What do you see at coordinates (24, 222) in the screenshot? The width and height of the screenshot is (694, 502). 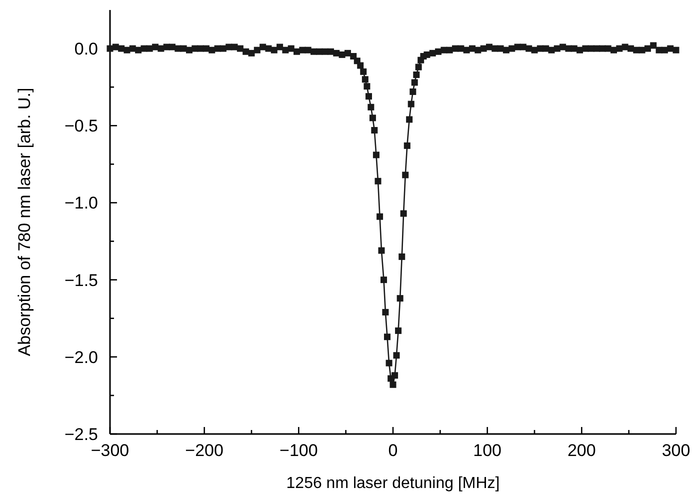 I see `y-axis-title: Absorption of 780 nm laser [arb. U.]` at bounding box center [24, 222].